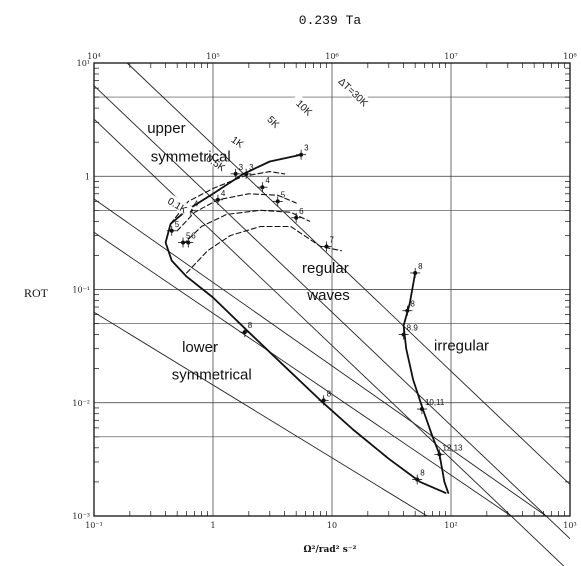 The height and width of the screenshot is (566, 581). Describe the element at coordinates (450, 525) in the screenshot. I see `x-tick-label: 10²` at that location.